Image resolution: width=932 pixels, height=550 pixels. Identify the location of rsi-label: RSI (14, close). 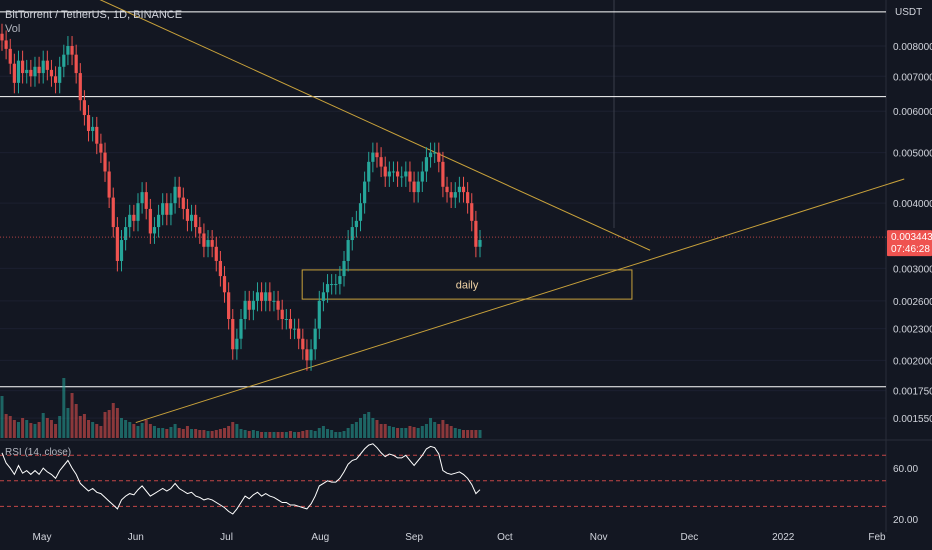
(38, 452).